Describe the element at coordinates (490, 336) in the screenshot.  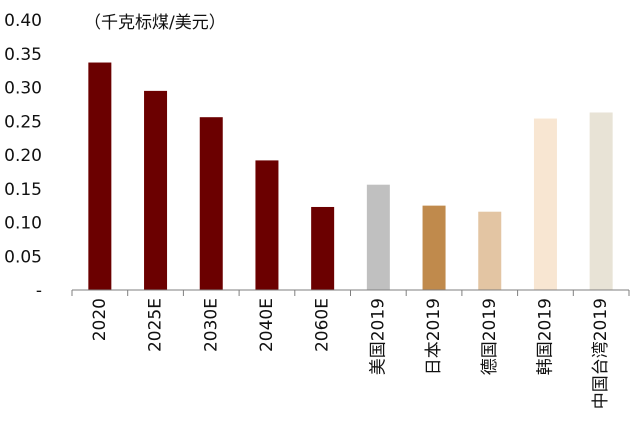
I see `x-category-label: 德国2019` at that location.